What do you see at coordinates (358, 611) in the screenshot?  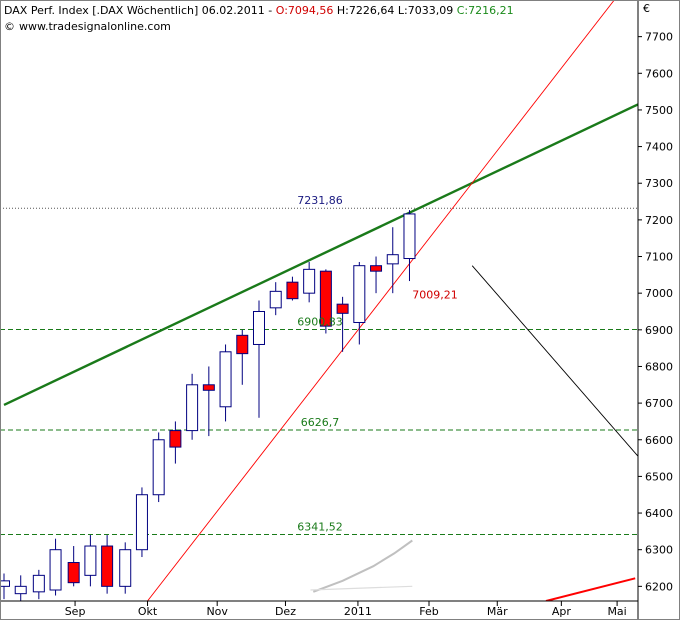 I see `x-tick-label-4: 2011` at bounding box center [358, 611].